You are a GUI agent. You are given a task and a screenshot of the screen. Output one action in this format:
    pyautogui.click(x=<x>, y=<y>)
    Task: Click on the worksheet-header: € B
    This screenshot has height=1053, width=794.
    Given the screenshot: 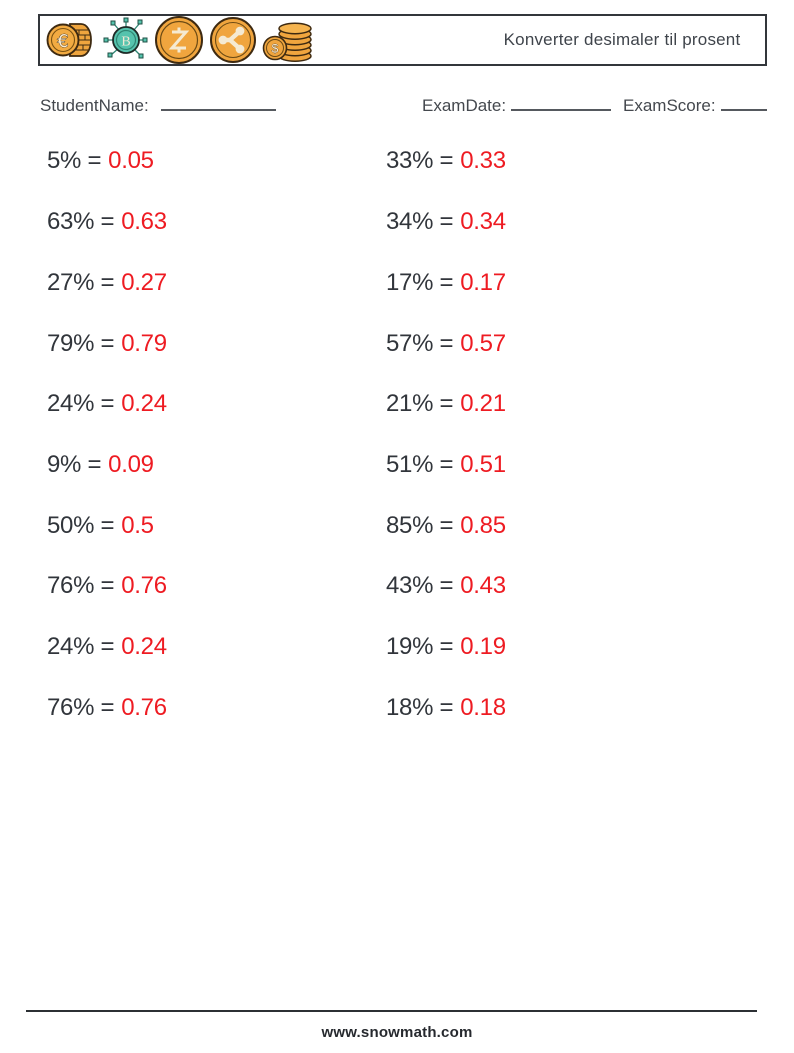 What is the action you would take?
    pyautogui.click(x=402, y=40)
    